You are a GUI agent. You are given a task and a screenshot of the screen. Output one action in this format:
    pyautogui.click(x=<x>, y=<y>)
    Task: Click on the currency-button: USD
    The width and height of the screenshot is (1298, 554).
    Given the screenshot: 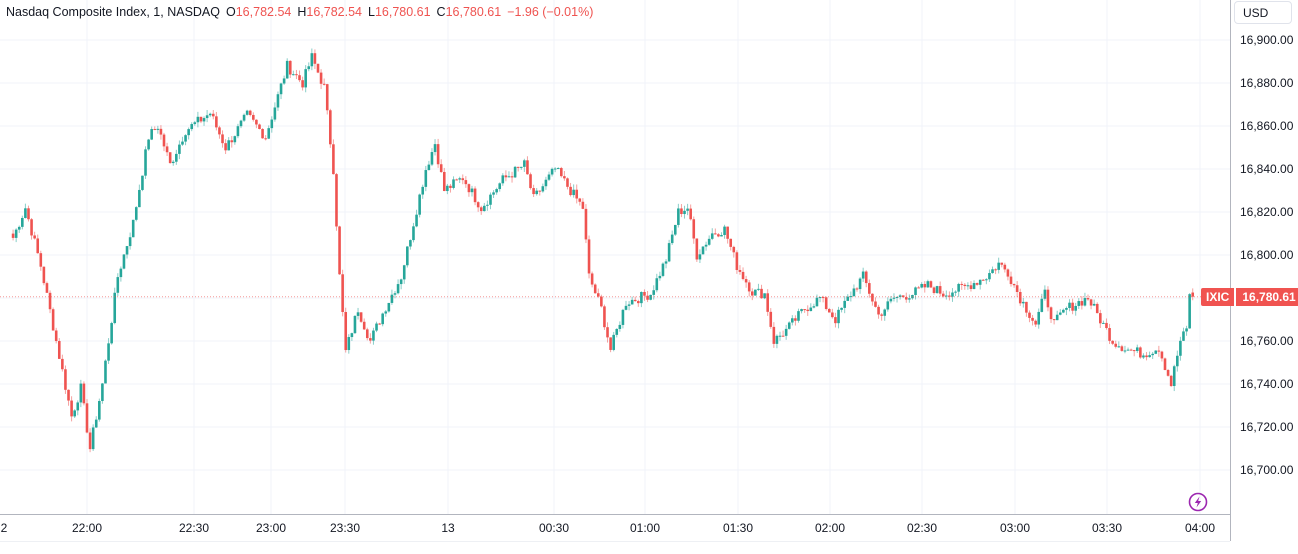 What is the action you would take?
    pyautogui.click(x=1263, y=12)
    